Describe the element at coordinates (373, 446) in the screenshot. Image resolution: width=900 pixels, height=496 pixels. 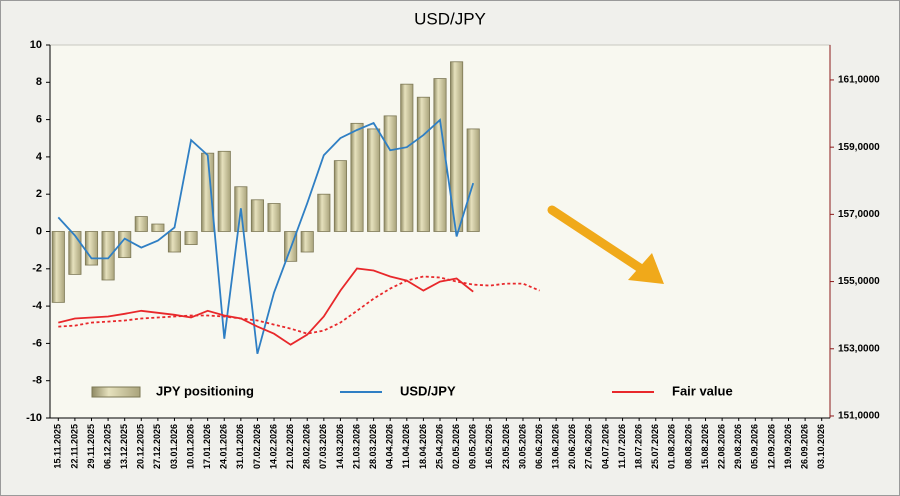
I see `x-tick-label: 28.03.2026` at that location.